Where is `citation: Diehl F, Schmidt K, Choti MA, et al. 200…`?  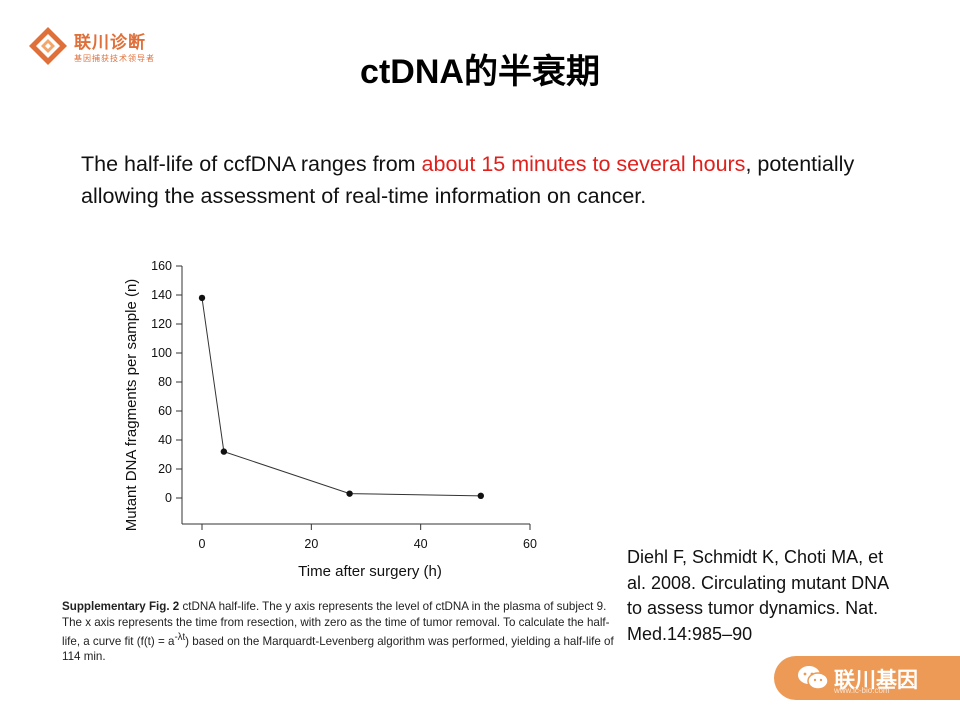 citation: Diehl F, Schmidt K, Choti MA, et al. 200… is located at coordinates (758, 595).